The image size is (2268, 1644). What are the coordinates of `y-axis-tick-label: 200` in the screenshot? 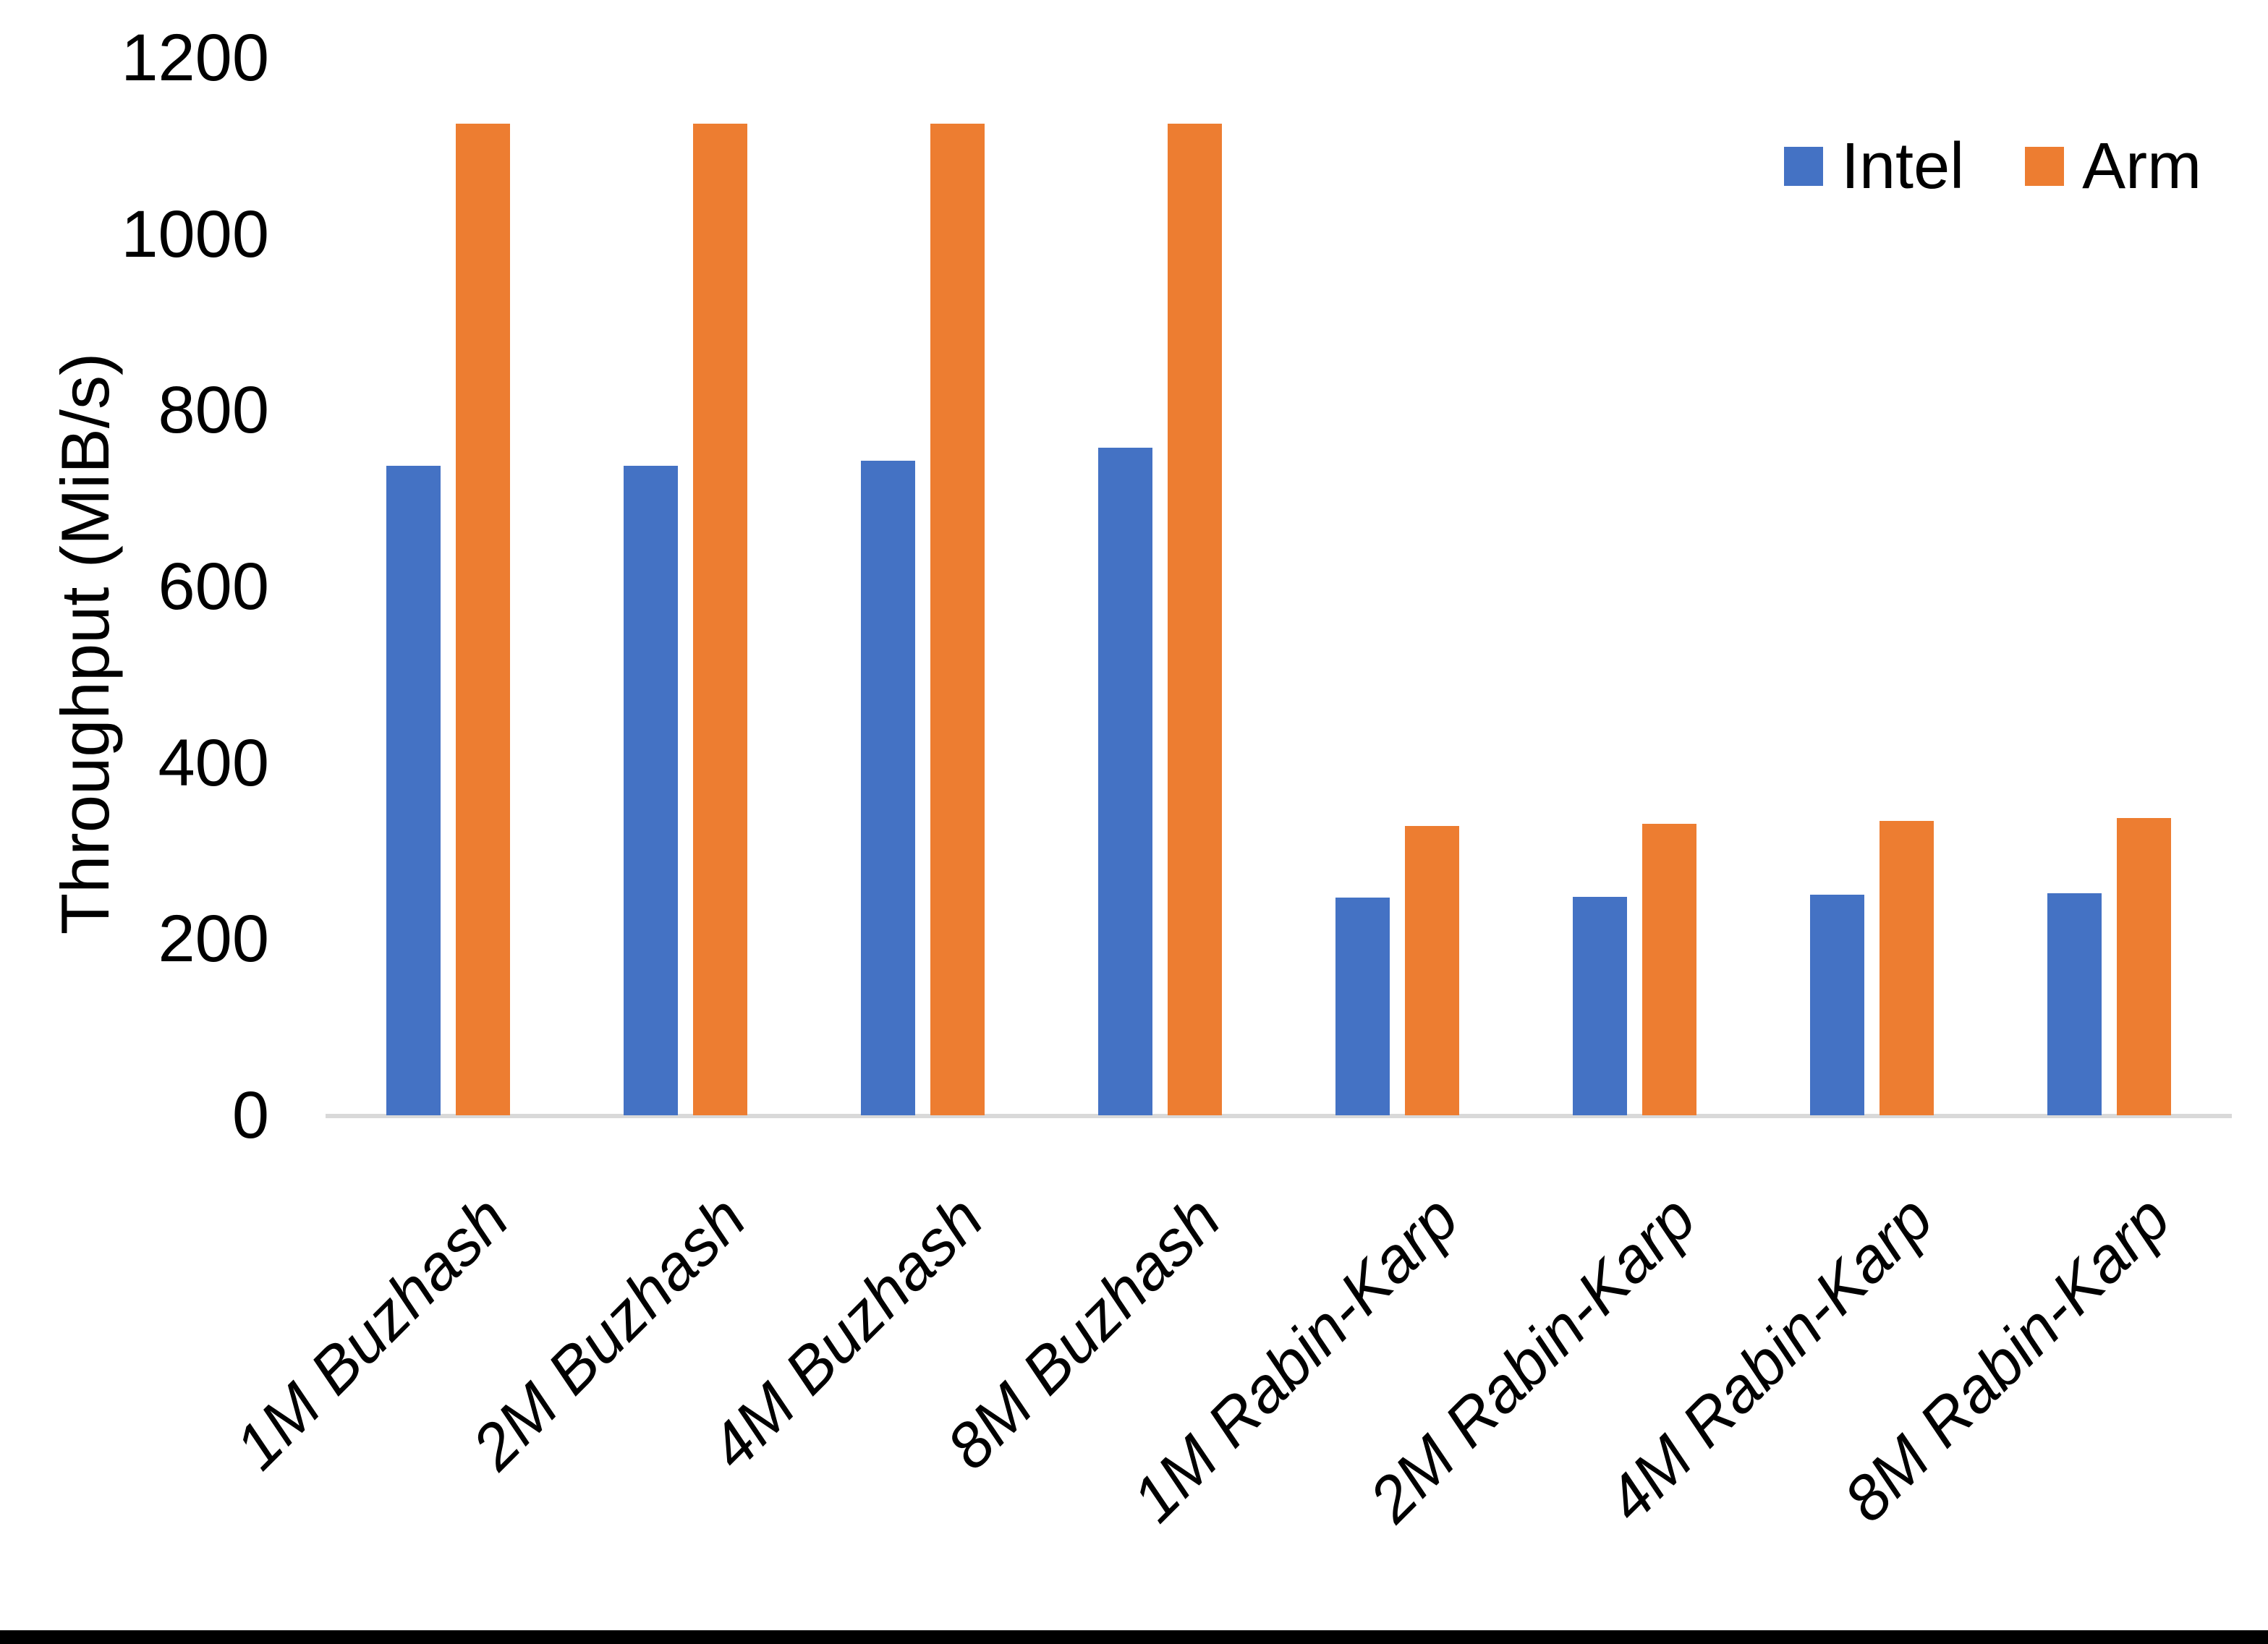 It's located at (214, 939).